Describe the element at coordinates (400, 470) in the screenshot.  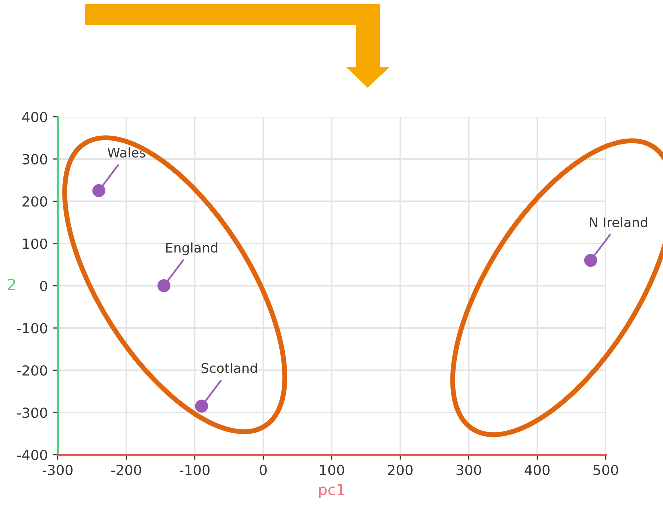
I see `x-tick-label: 200` at that location.